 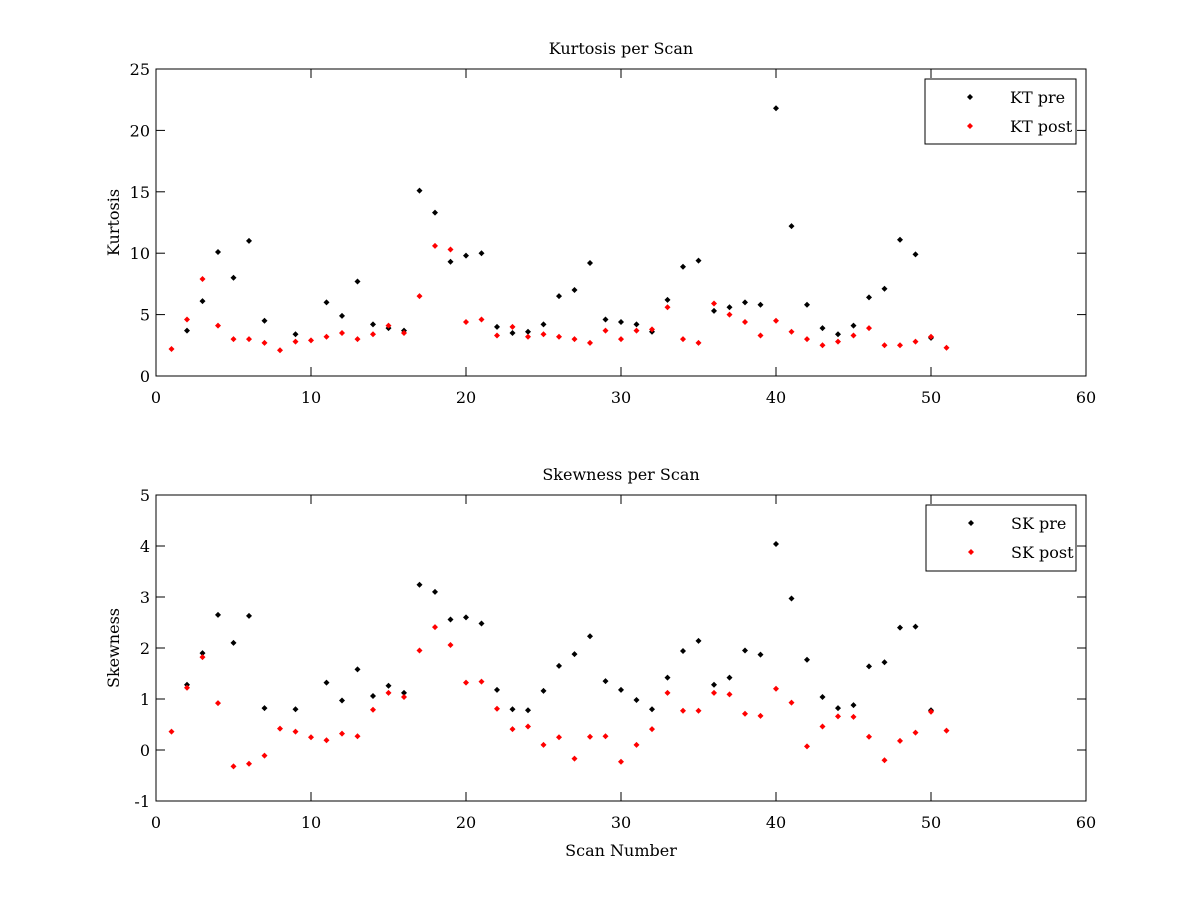 What do you see at coordinates (311, 397) in the screenshot?
I see `x-tick-label: 10` at bounding box center [311, 397].